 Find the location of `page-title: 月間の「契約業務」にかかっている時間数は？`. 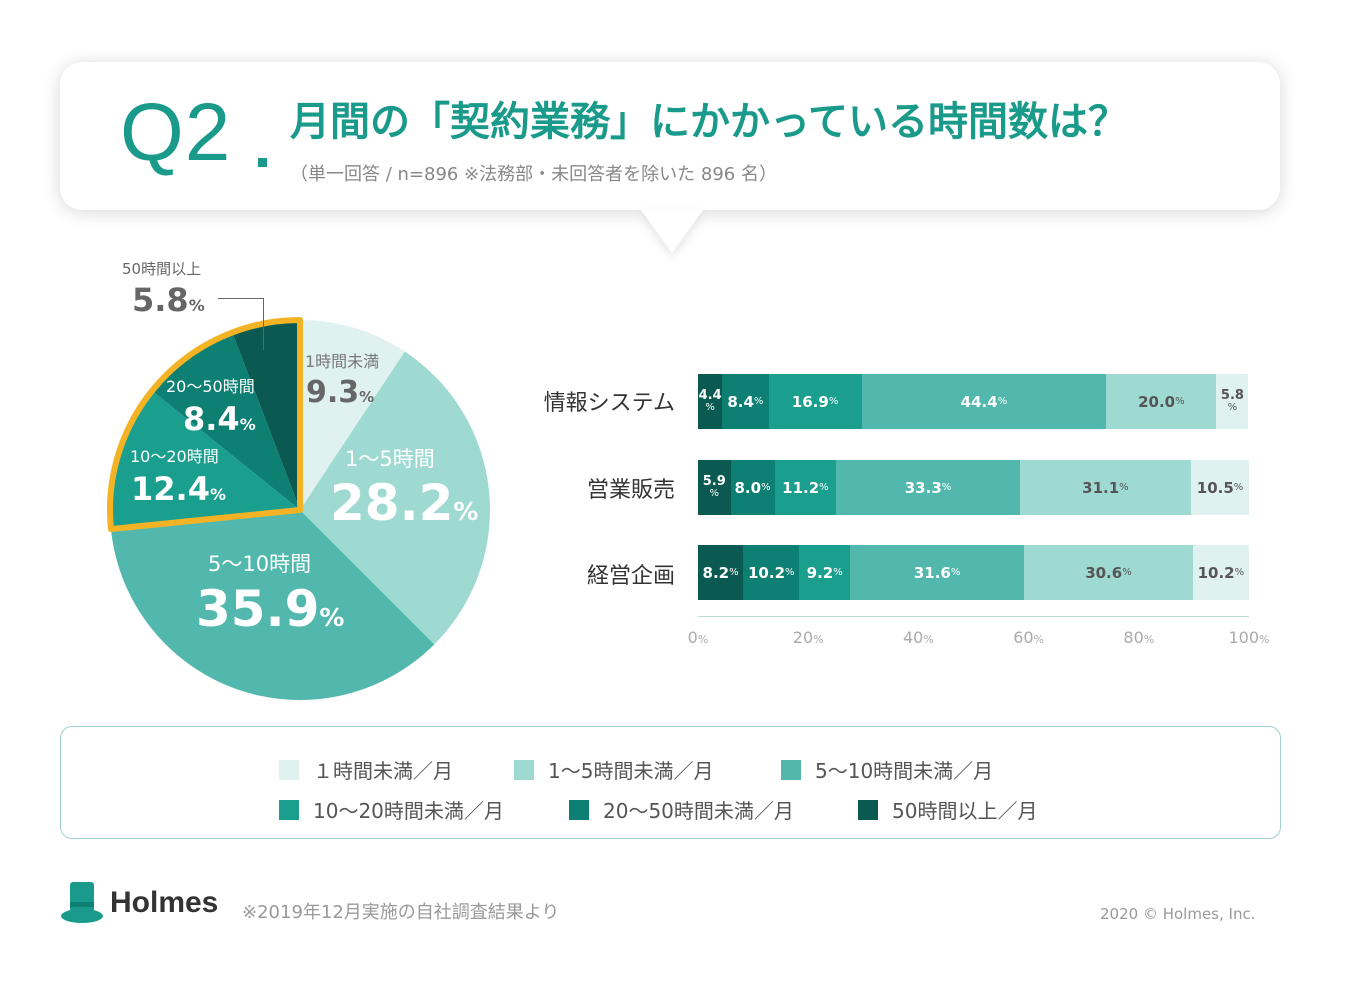

page-title: 月間の「契約業務」にかかっている時間数は？ is located at coordinates (709, 122).